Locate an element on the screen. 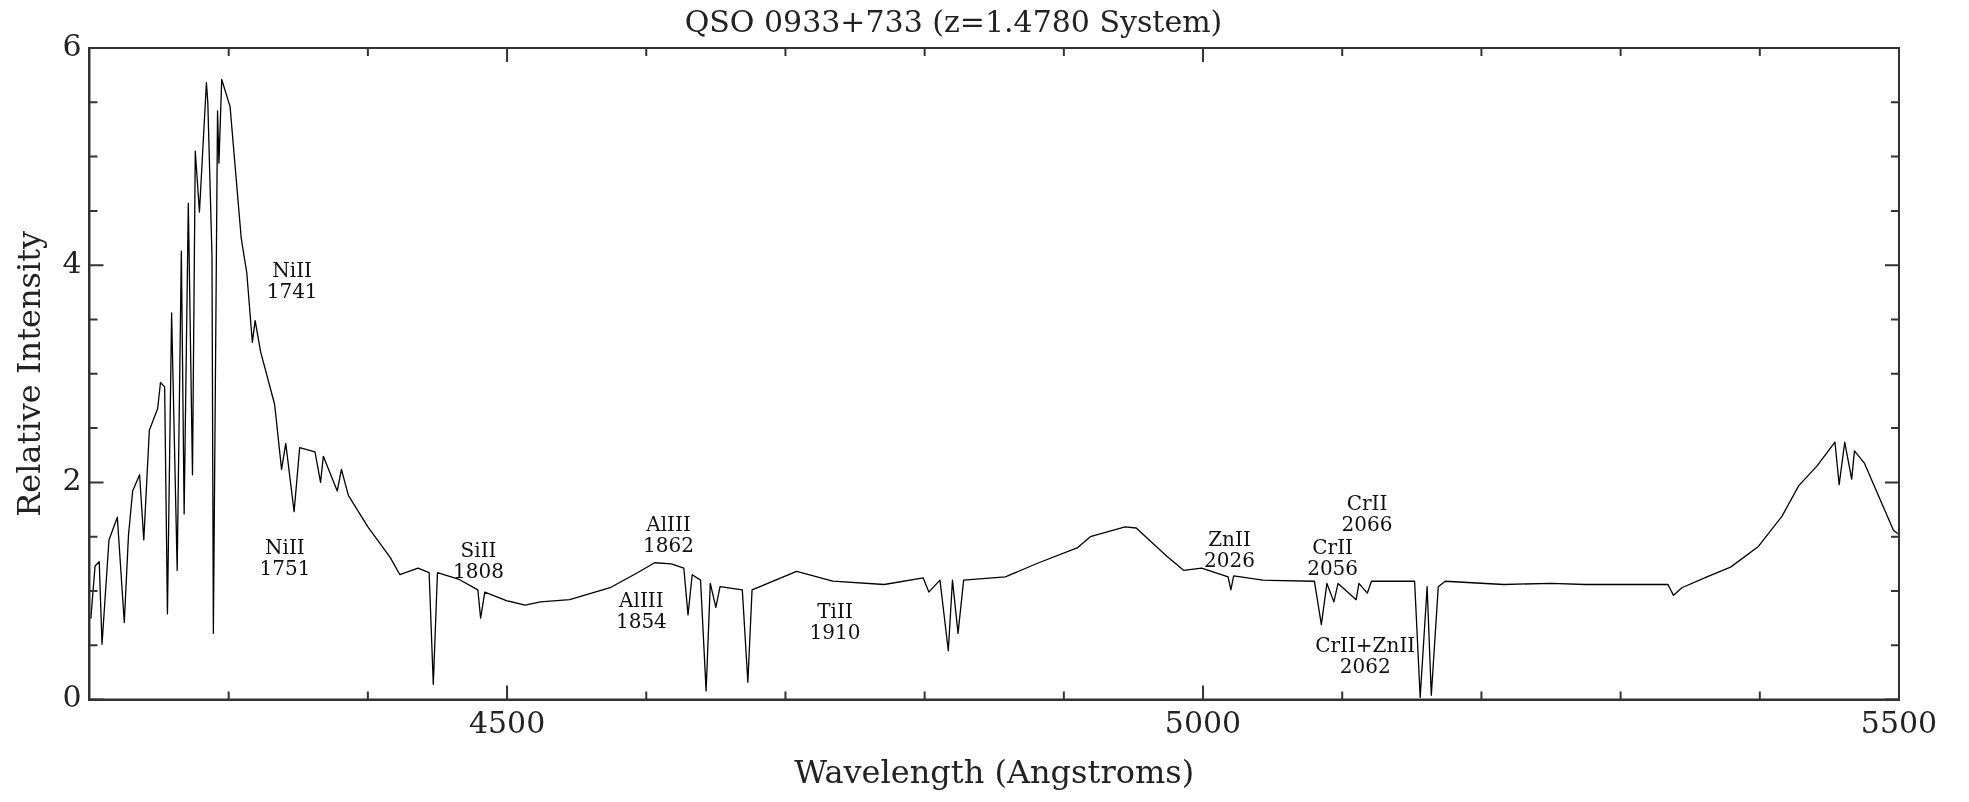 This screenshot has height=802, width=1969. y-tick-label: 2 is located at coordinates (72, 480).